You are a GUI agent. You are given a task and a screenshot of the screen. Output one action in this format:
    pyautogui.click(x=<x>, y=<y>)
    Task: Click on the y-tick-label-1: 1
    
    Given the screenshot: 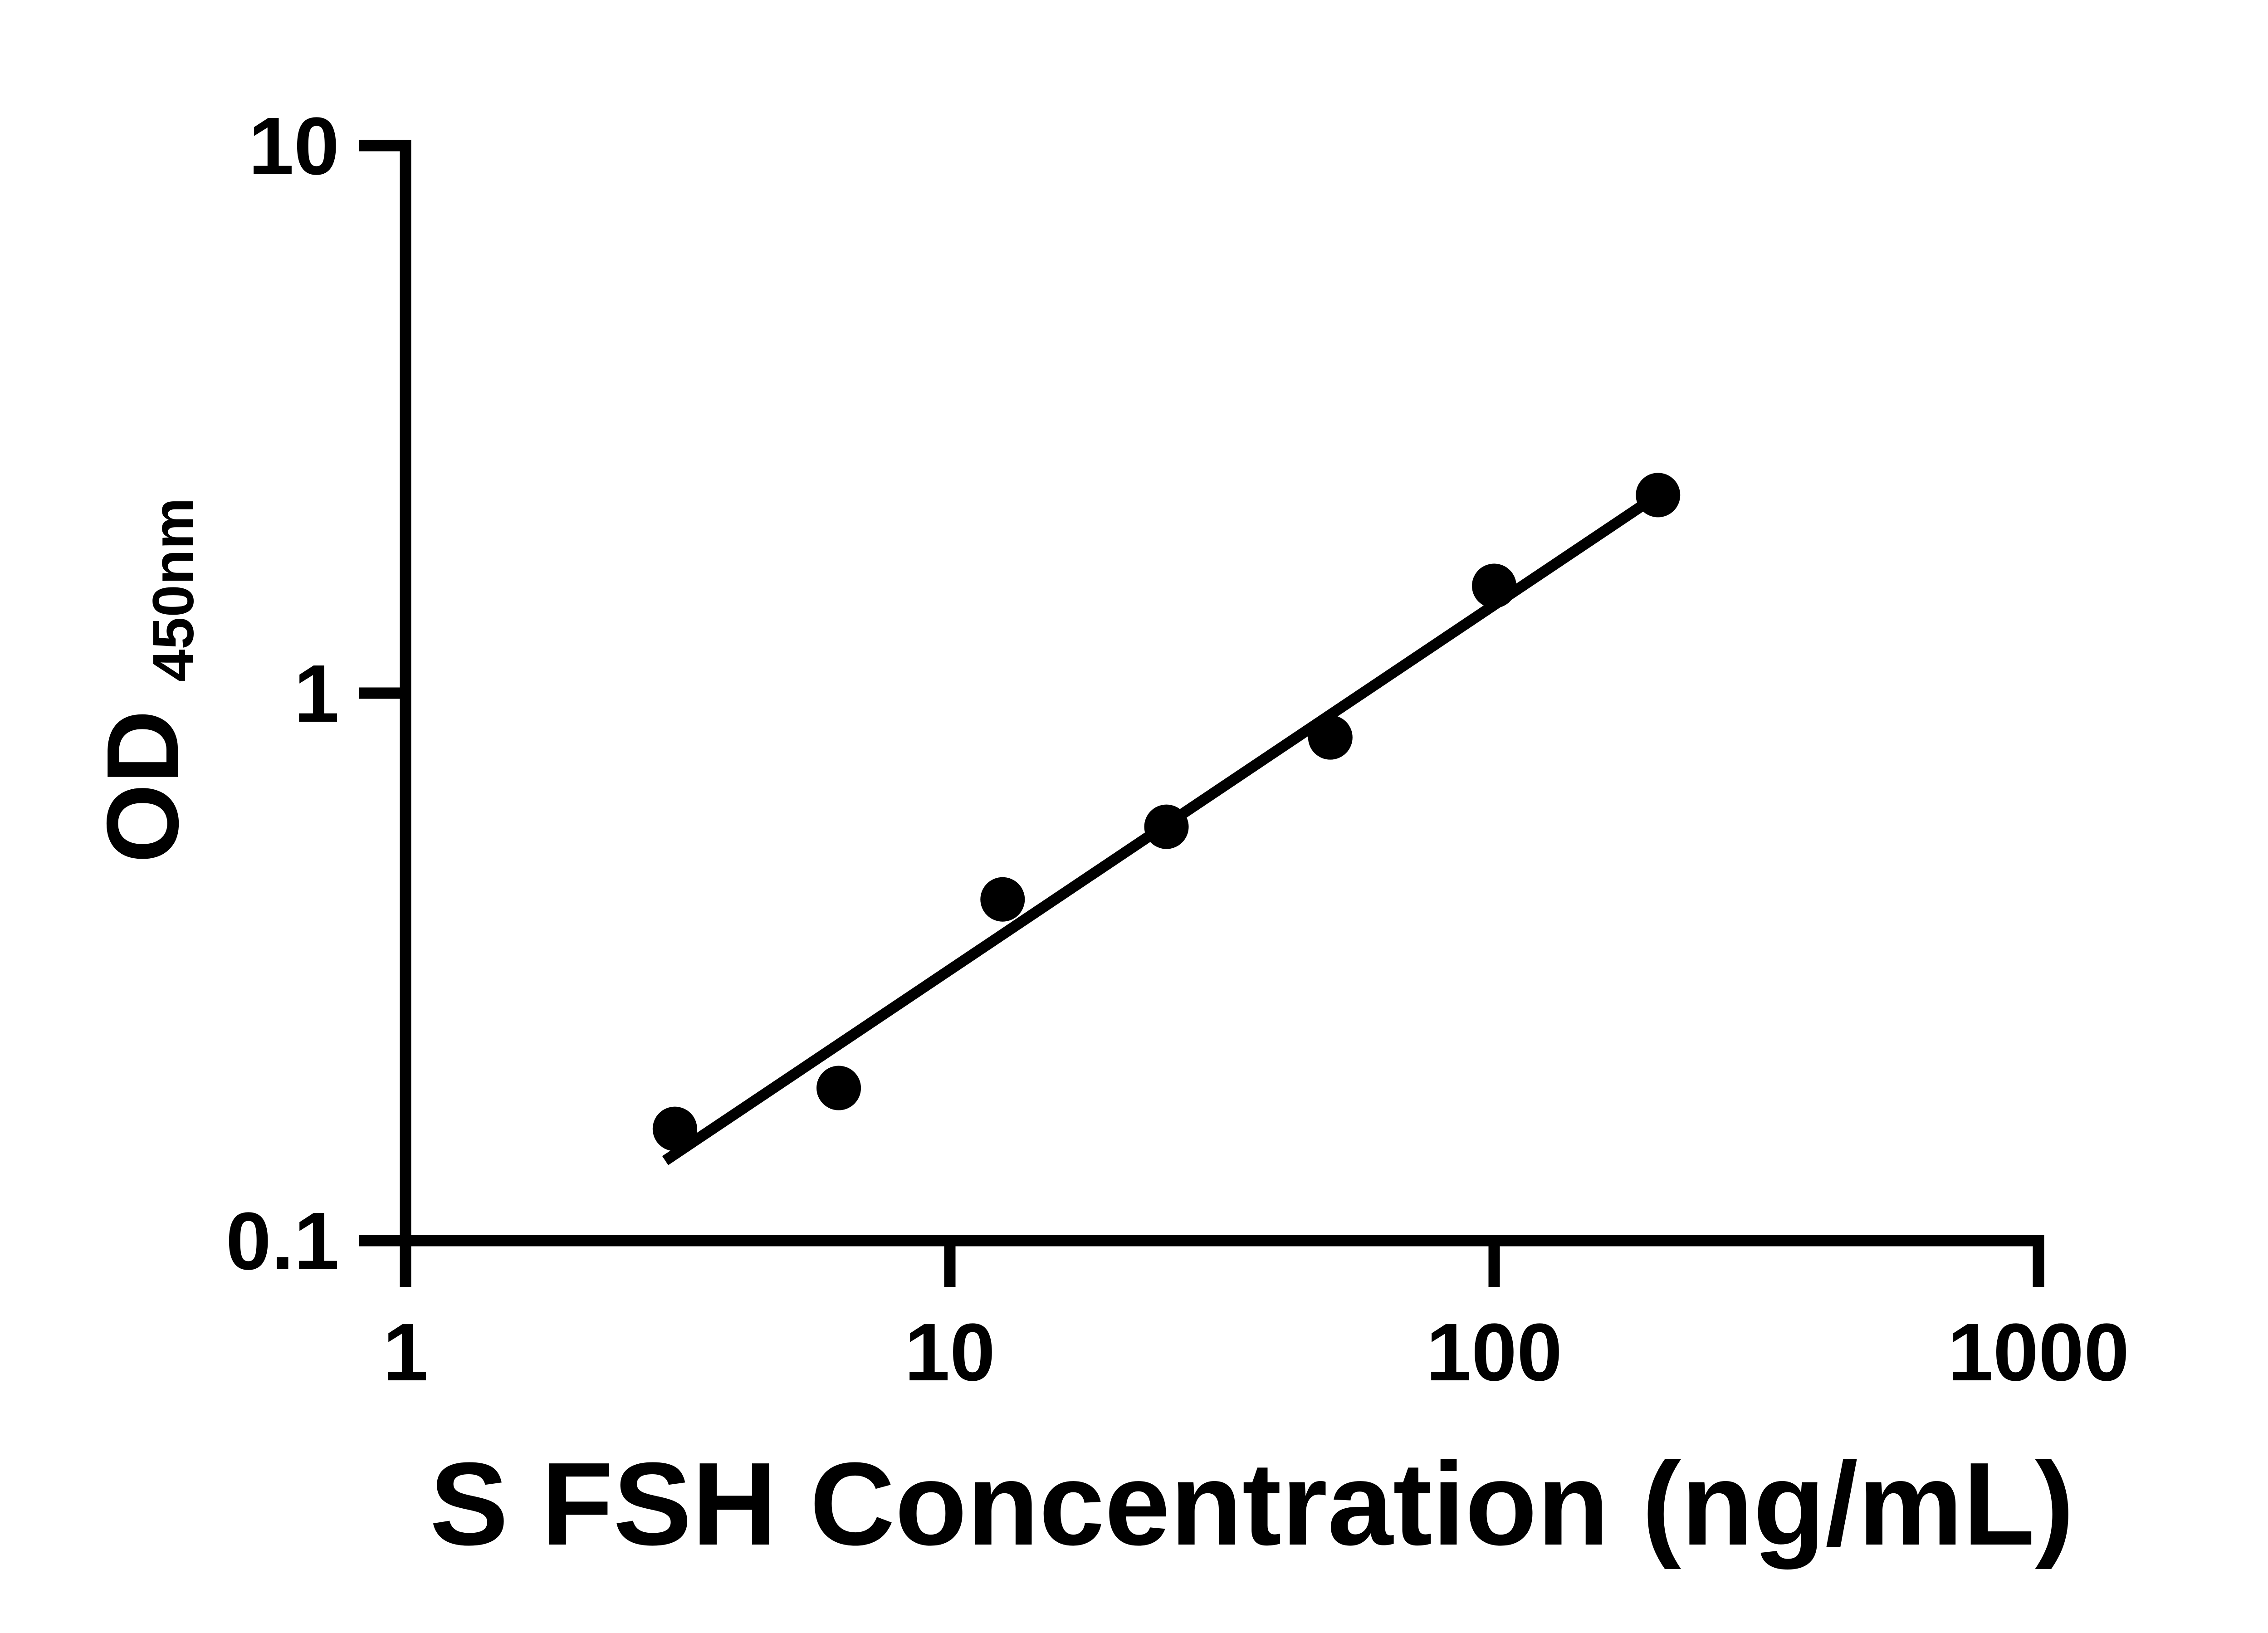 What is the action you would take?
    pyautogui.click(x=317, y=693)
    